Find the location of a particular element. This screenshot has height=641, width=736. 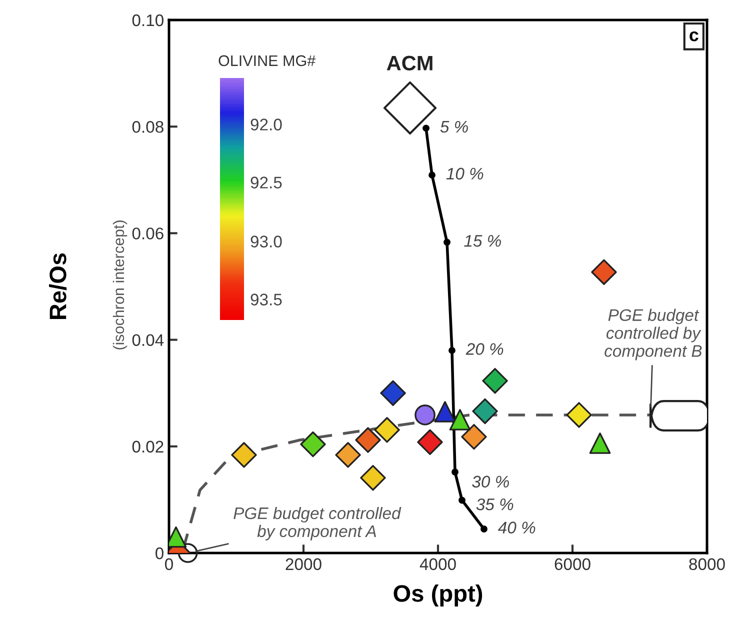

x-tick-label: 4000 is located at coordinates (438, 564).